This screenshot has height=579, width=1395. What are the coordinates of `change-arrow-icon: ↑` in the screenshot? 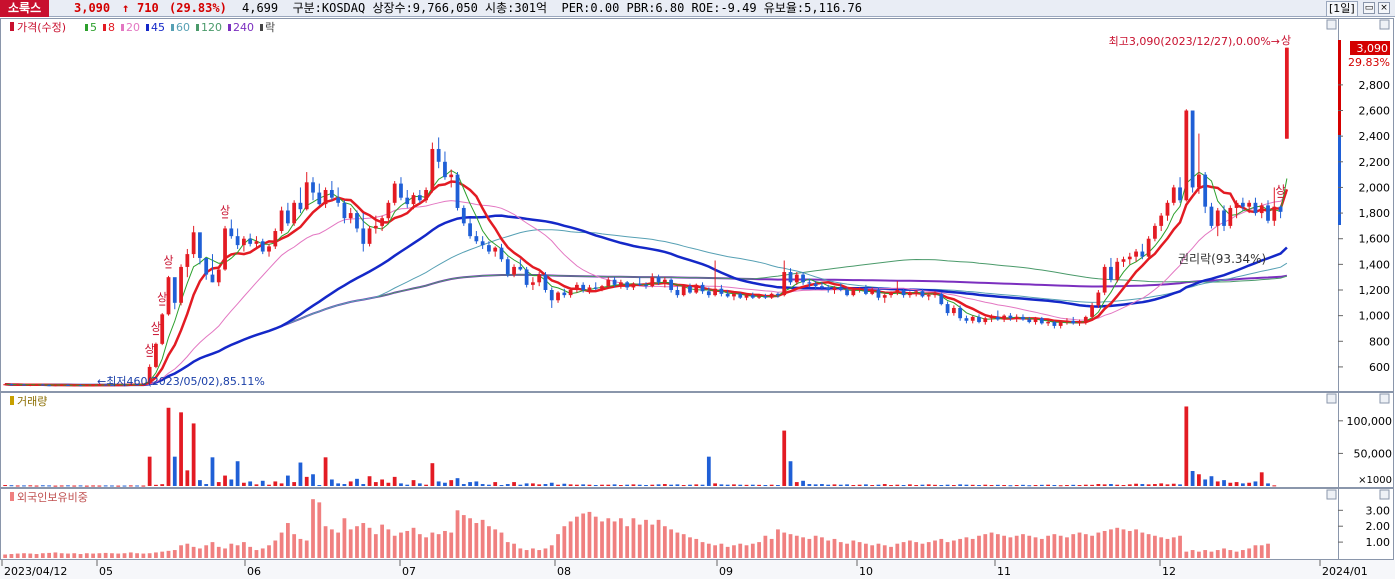 It's located at (126, 8).